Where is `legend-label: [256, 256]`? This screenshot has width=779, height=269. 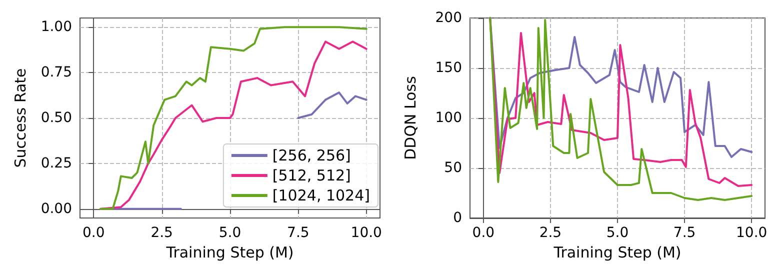
legend-label: [256, 256] is located at coordinates (311, 155).